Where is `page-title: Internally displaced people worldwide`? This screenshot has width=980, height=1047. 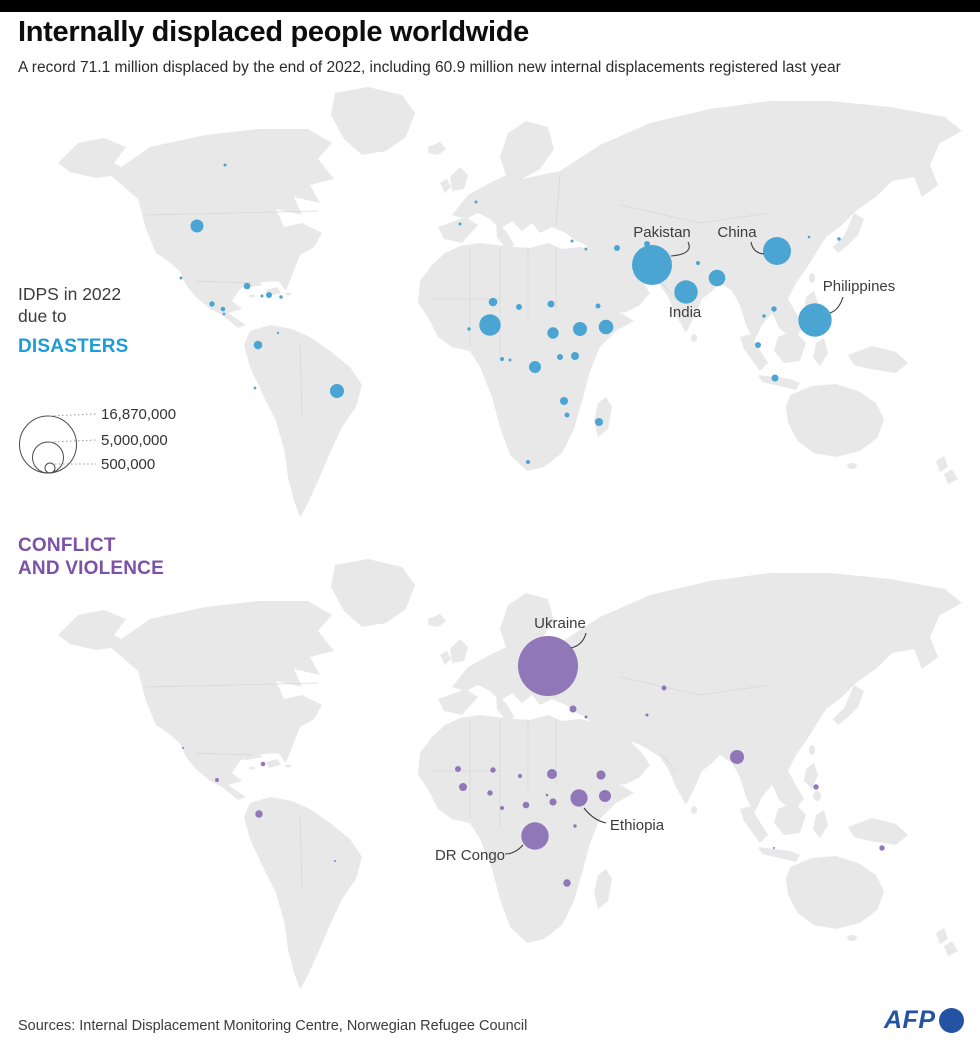 page-title: Internally displaced people worldwide is located at coordinates (274, 32).